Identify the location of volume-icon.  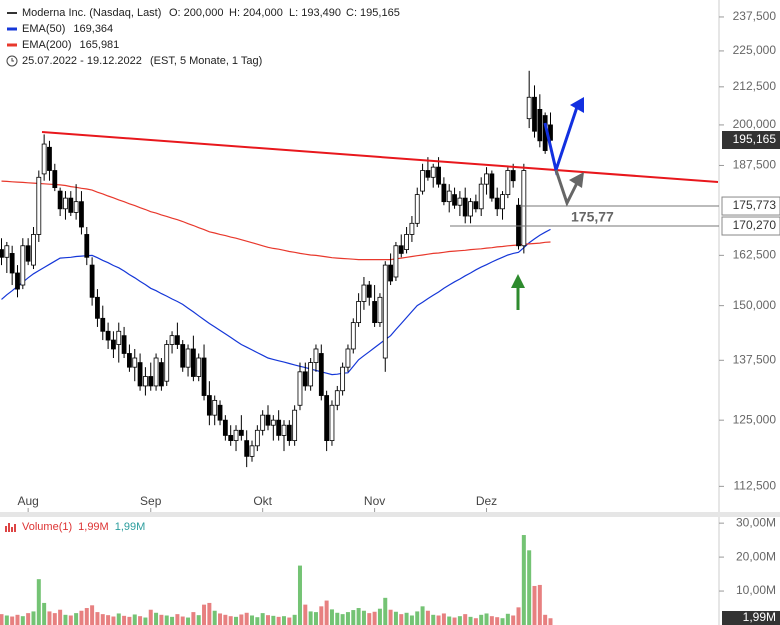
(10, 527).